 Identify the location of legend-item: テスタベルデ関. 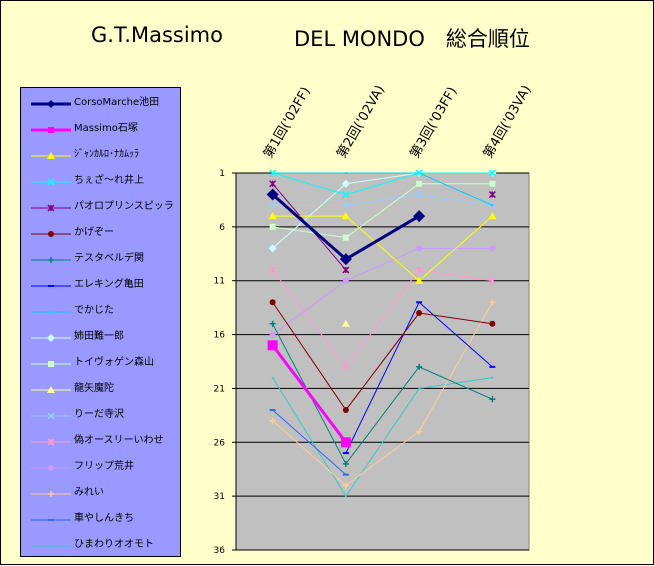
(101, 260).